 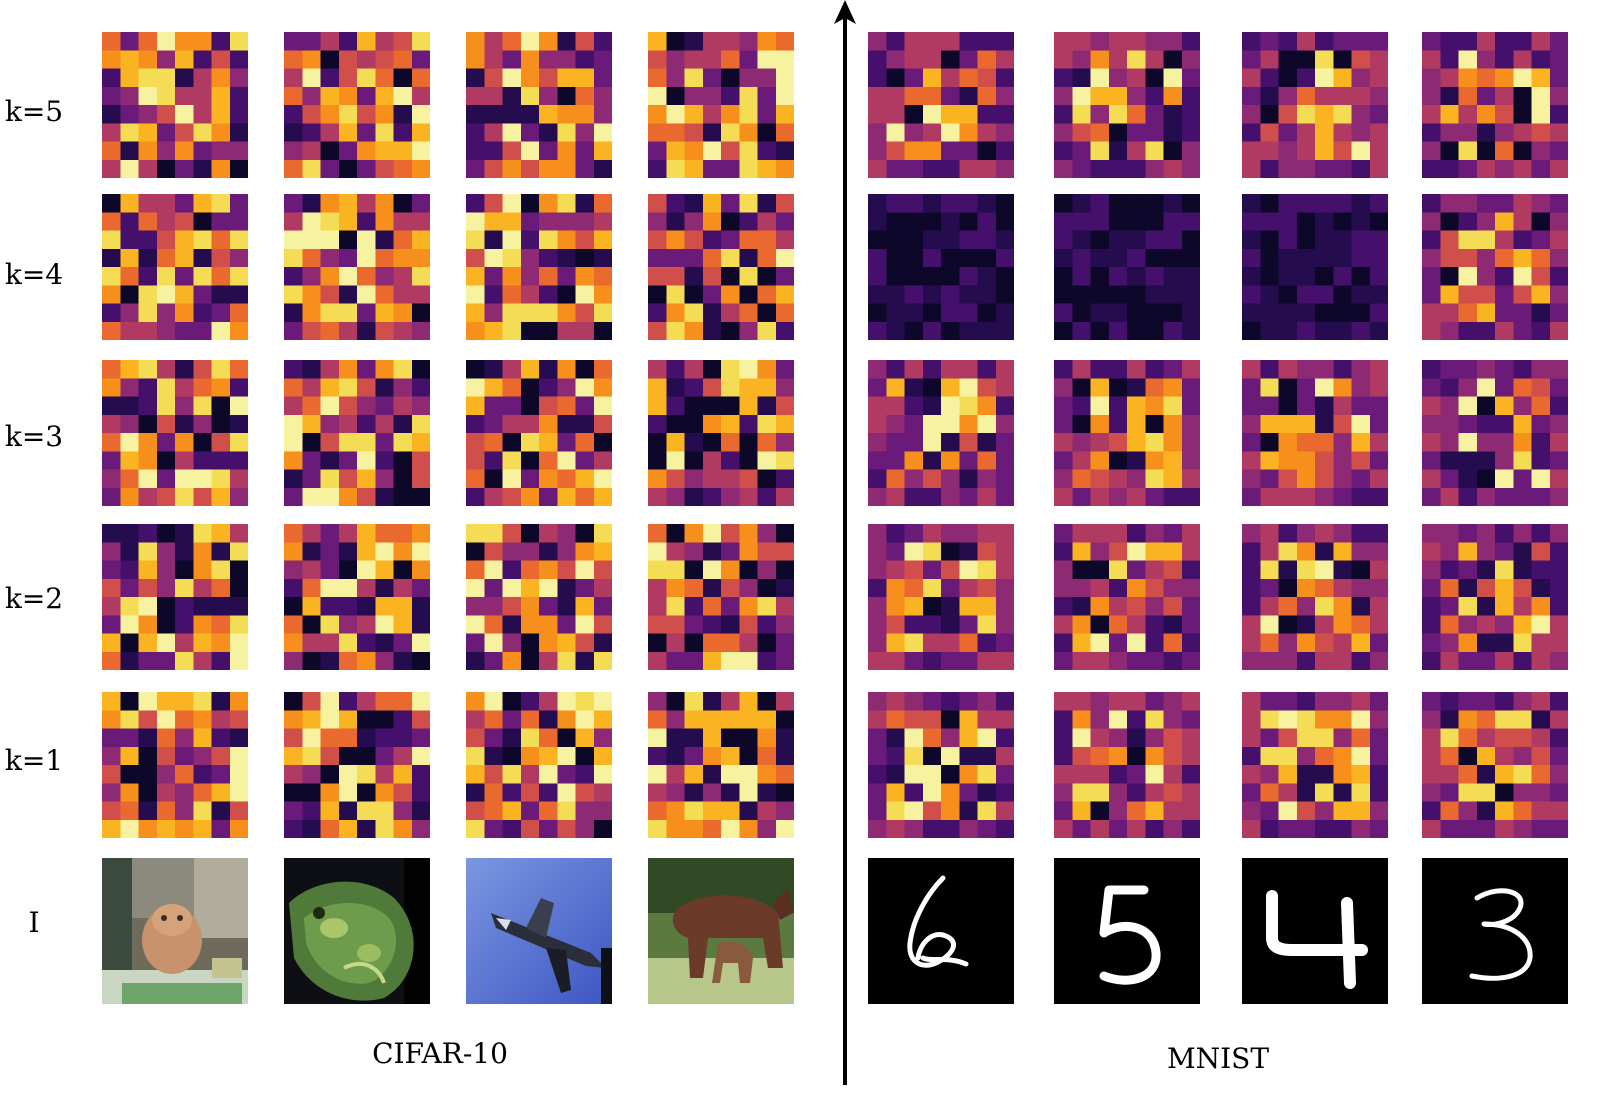 I want to click on panel-caption-mnist: MNIST, so click(x=1218, y=1058).